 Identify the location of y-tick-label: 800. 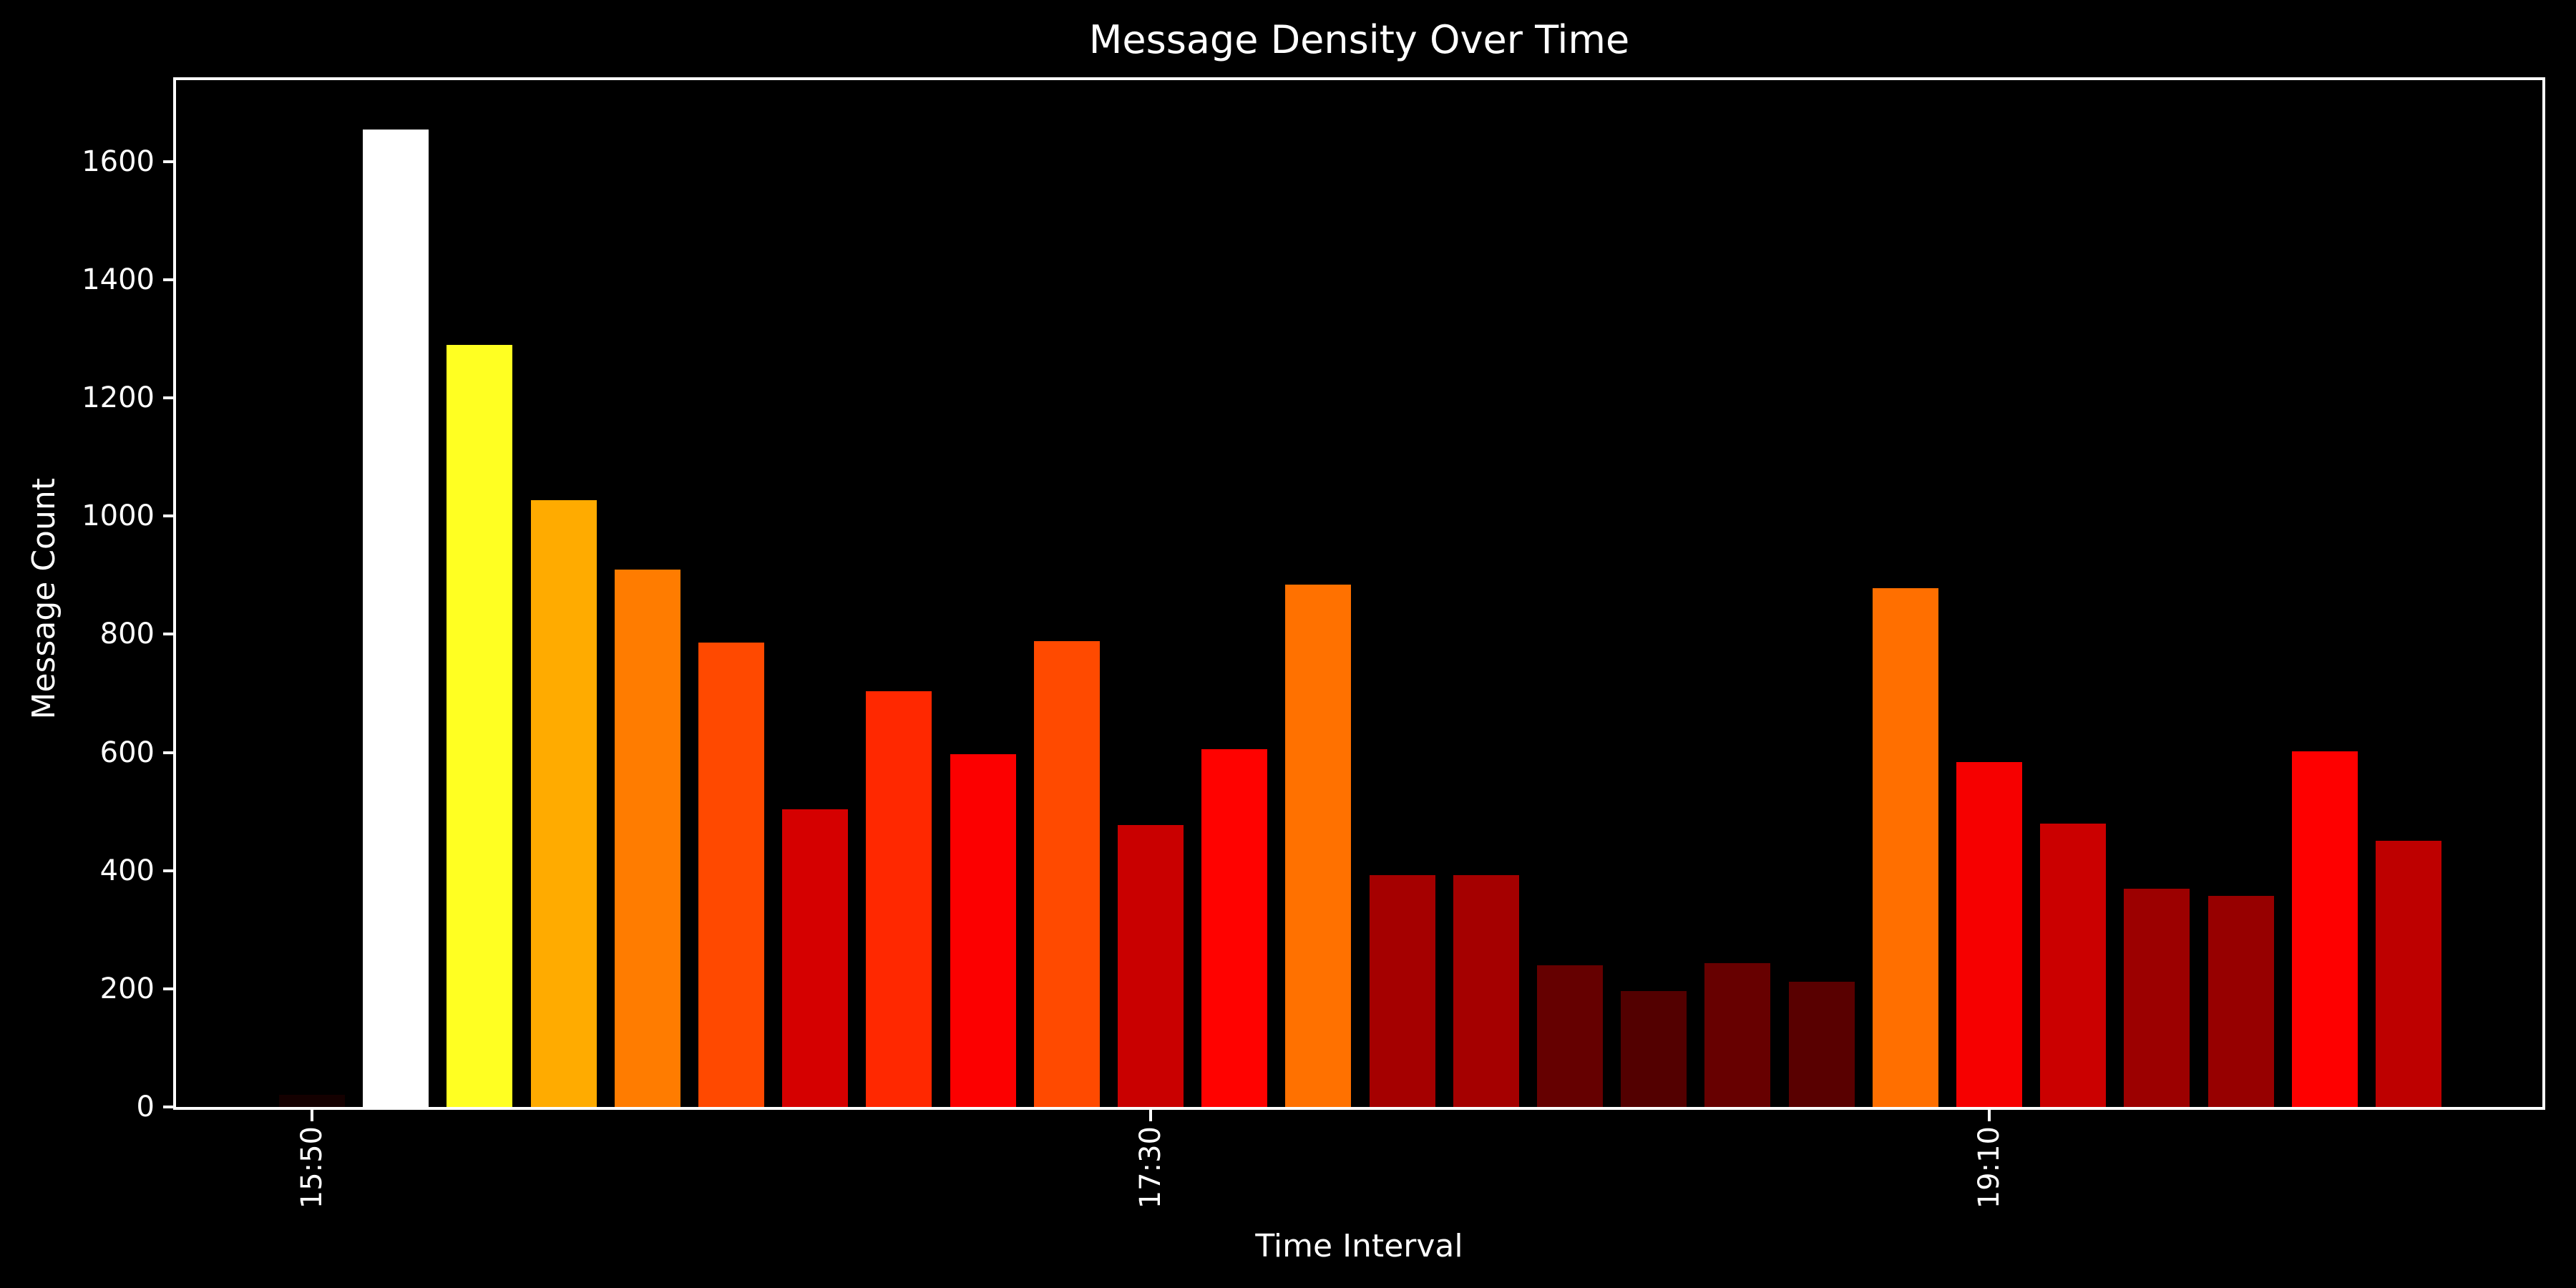
(127, 634).